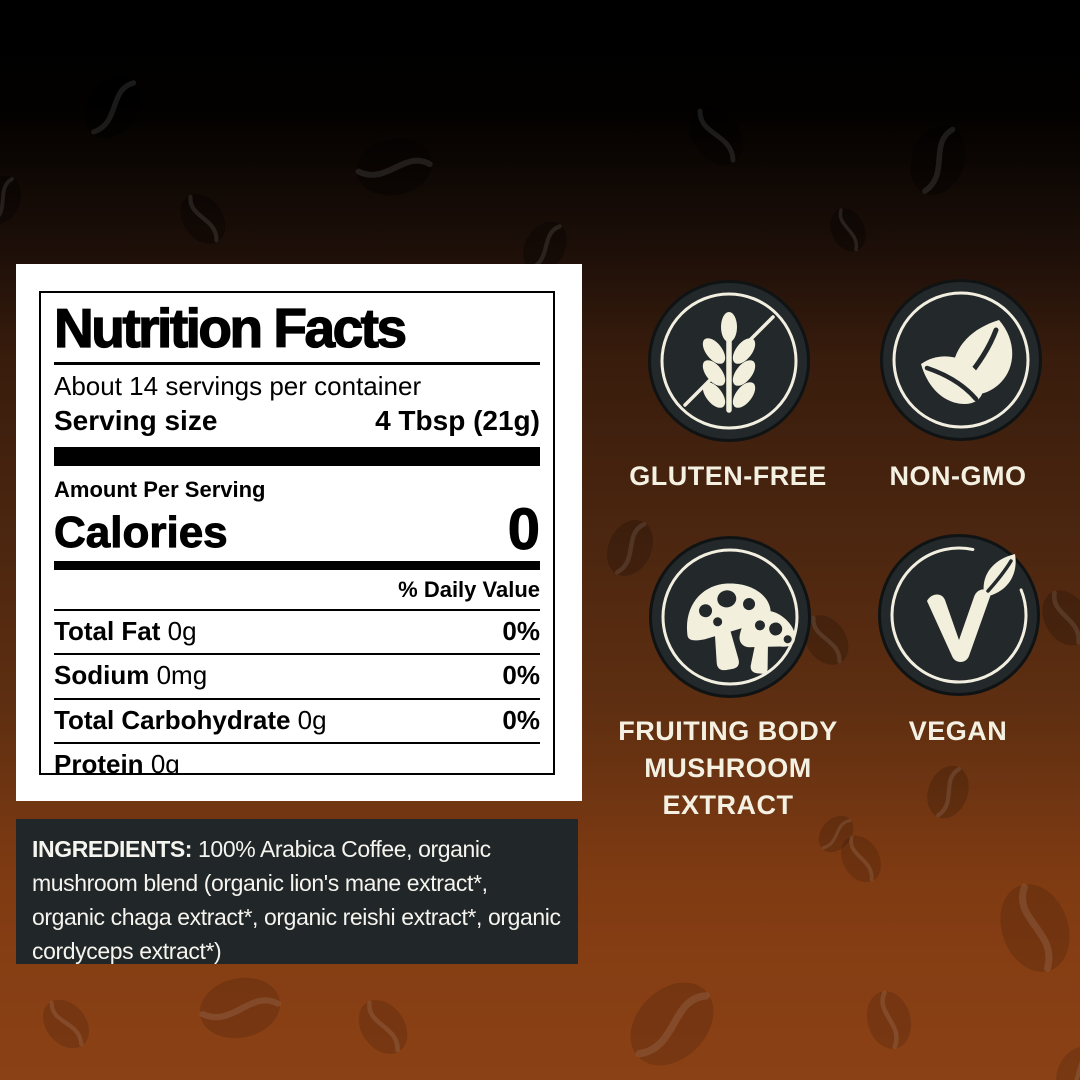  Describe the element at coordinates (297, 529) in the screenshot. I see `calories-row: Calories 0` at that location.